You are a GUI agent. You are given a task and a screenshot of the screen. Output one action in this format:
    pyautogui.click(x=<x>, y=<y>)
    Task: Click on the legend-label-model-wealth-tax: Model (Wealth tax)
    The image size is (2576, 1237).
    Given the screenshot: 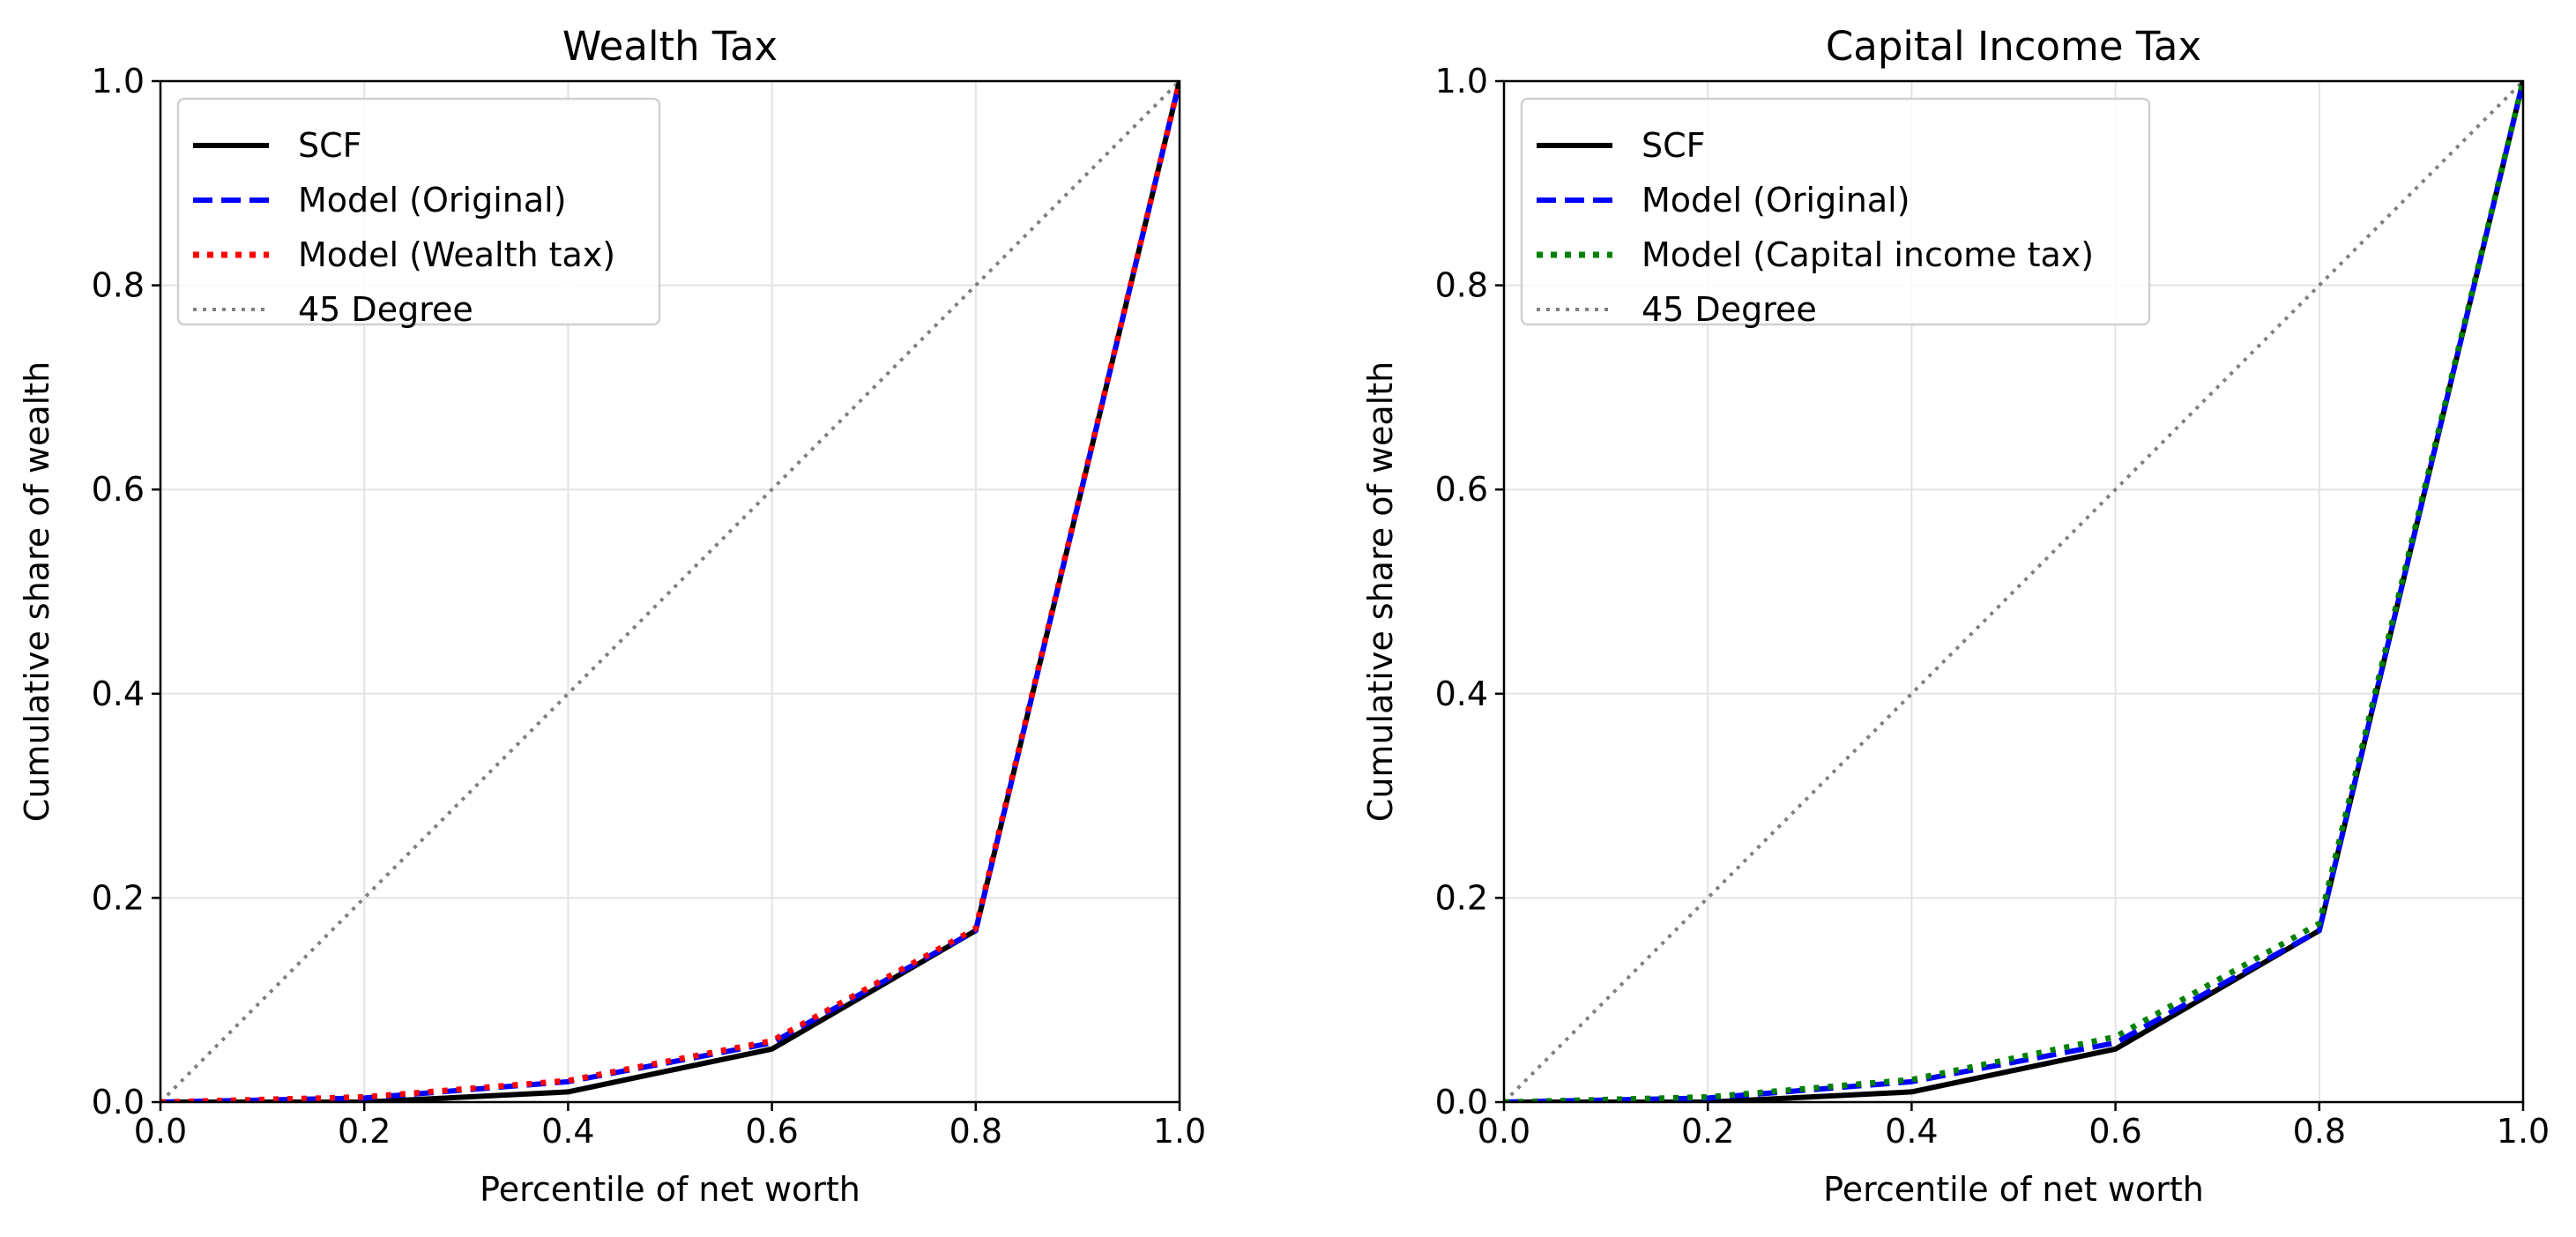 What is the action you would take?
    pyautogui.click(x=456, y=255)
    